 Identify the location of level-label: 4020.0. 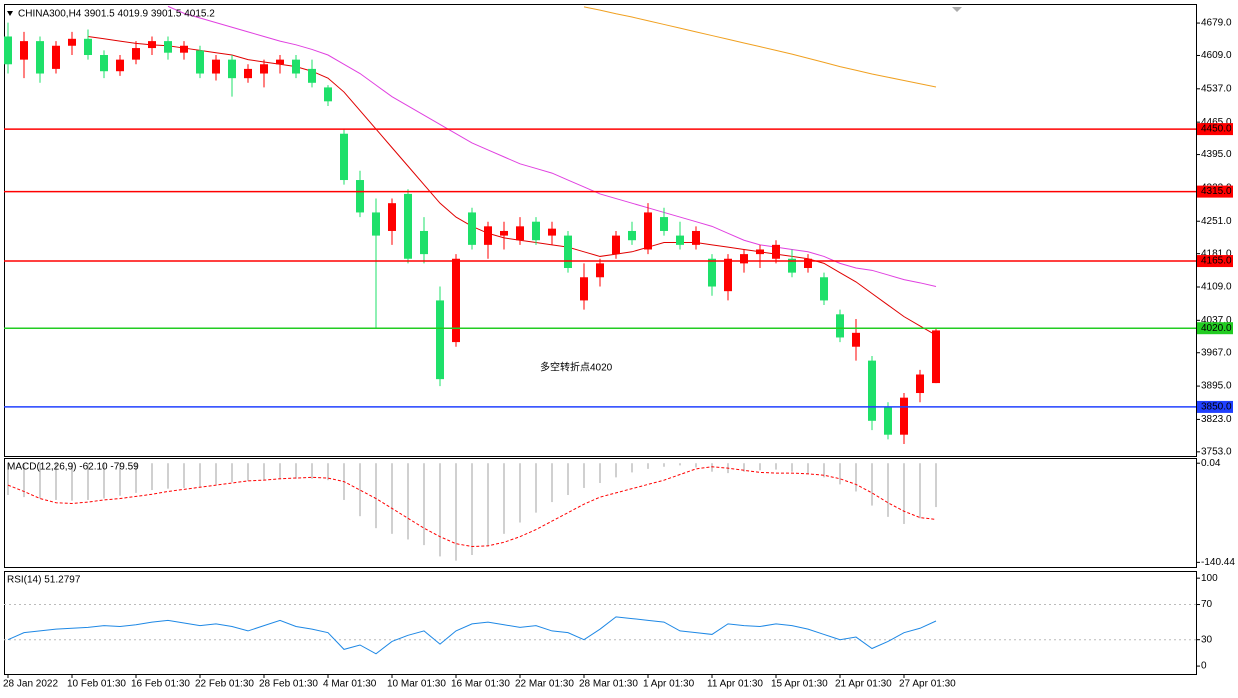
(1216, 328).